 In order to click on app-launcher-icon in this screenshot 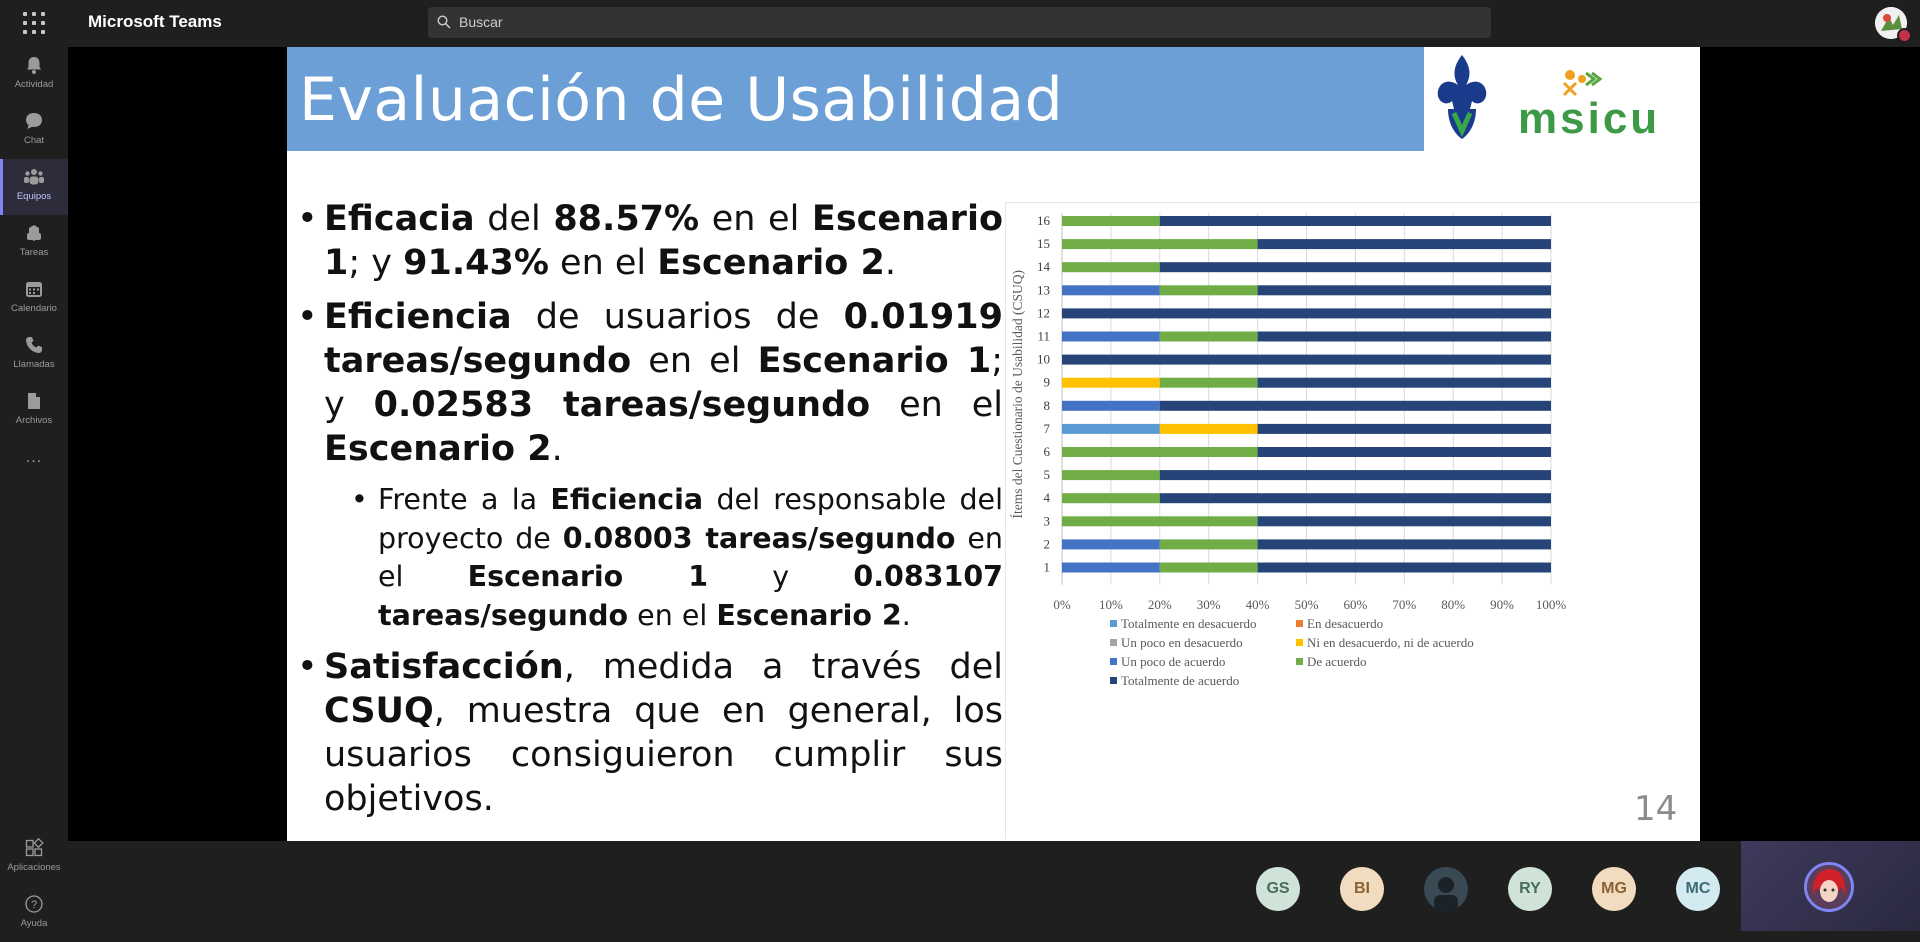, I will do `click(34, 23)`.